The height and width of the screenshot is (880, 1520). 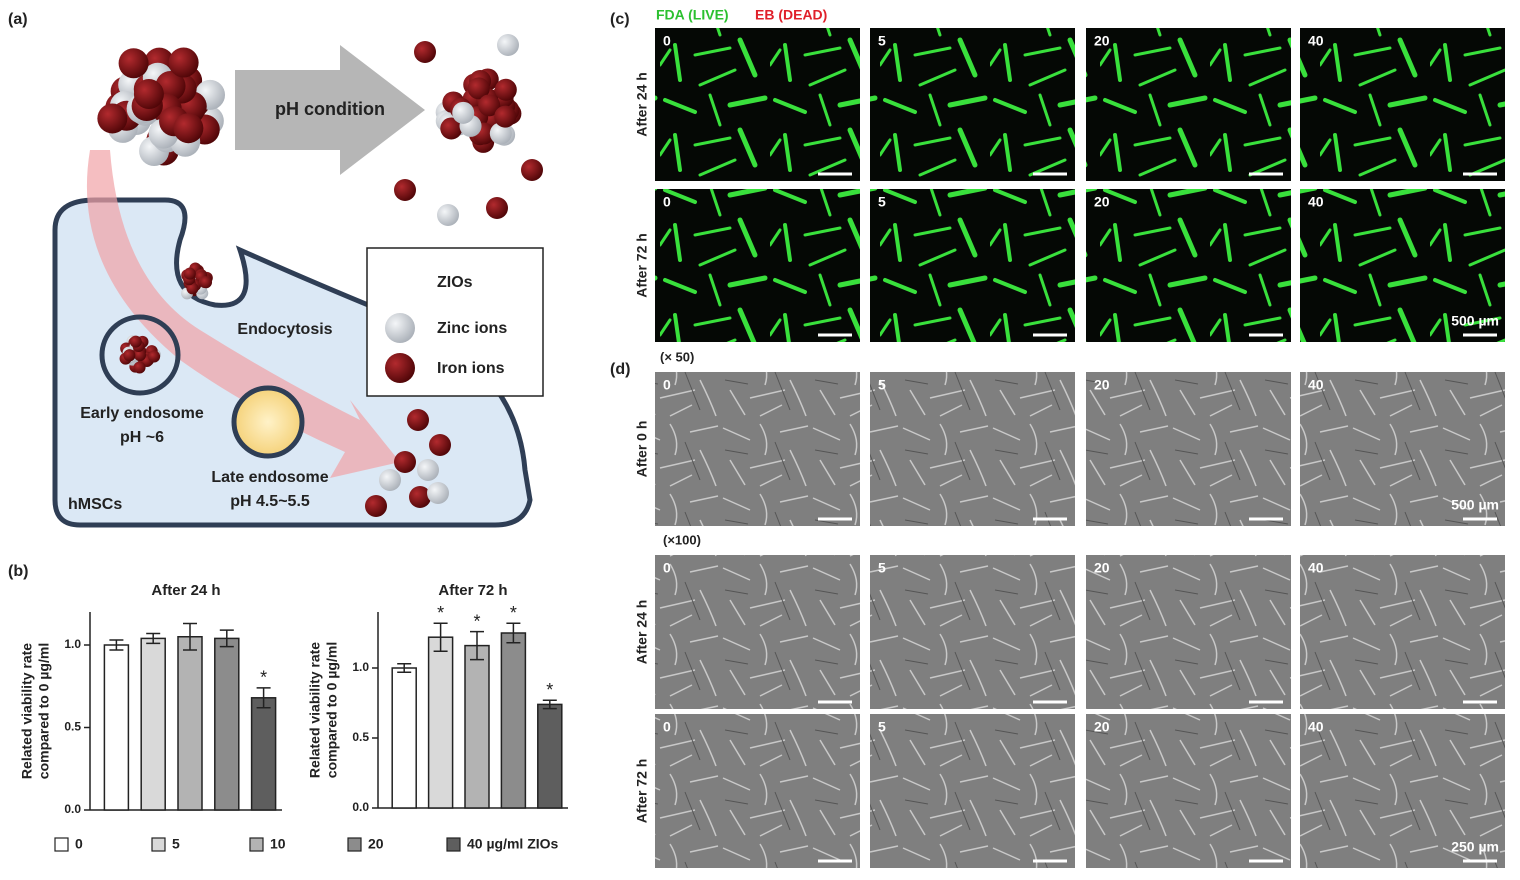 What do you see at coordinates (642, 632) in the screenshot?
I see `row-label: After 24 h` at bounding box center [642, 632].